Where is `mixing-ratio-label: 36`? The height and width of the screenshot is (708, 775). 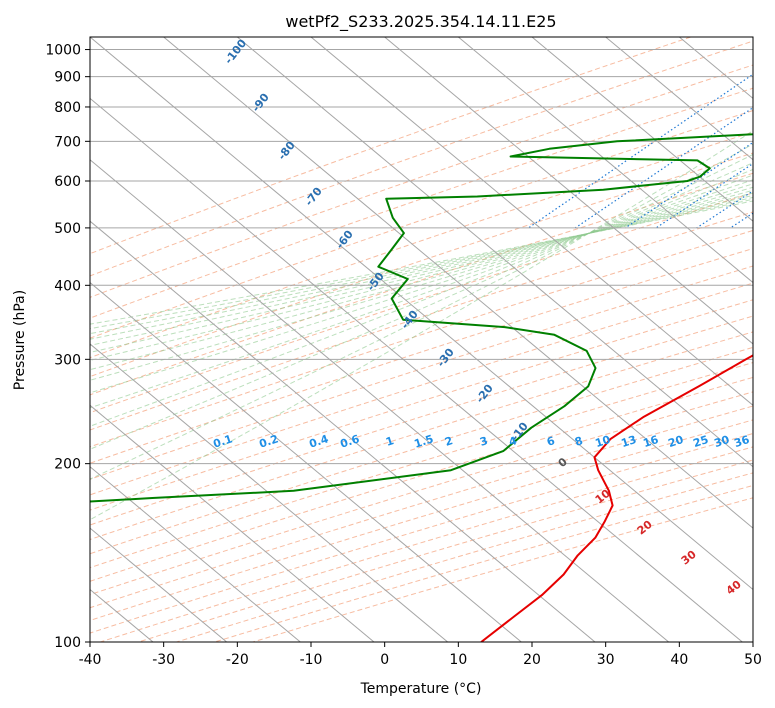 mixing-ratio-label: 36 is located at coordinates (742, 441).